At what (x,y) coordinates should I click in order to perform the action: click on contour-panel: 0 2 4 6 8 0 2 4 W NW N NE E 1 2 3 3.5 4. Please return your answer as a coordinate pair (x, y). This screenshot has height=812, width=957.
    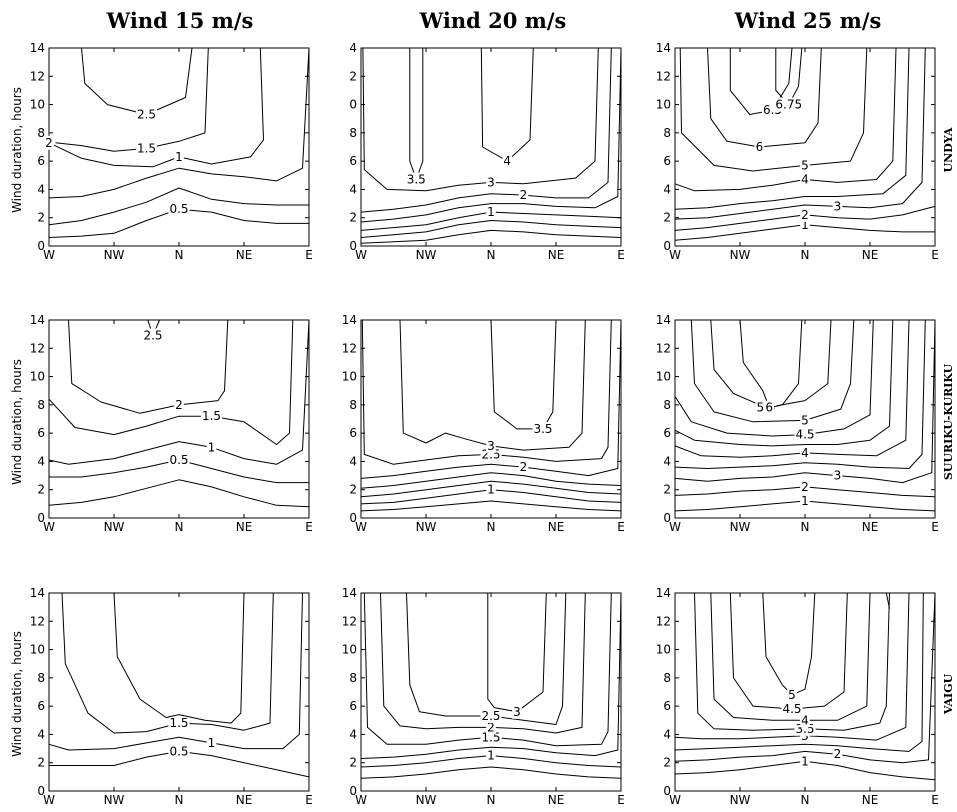
    Looking at the image, I should click on (486, 151).